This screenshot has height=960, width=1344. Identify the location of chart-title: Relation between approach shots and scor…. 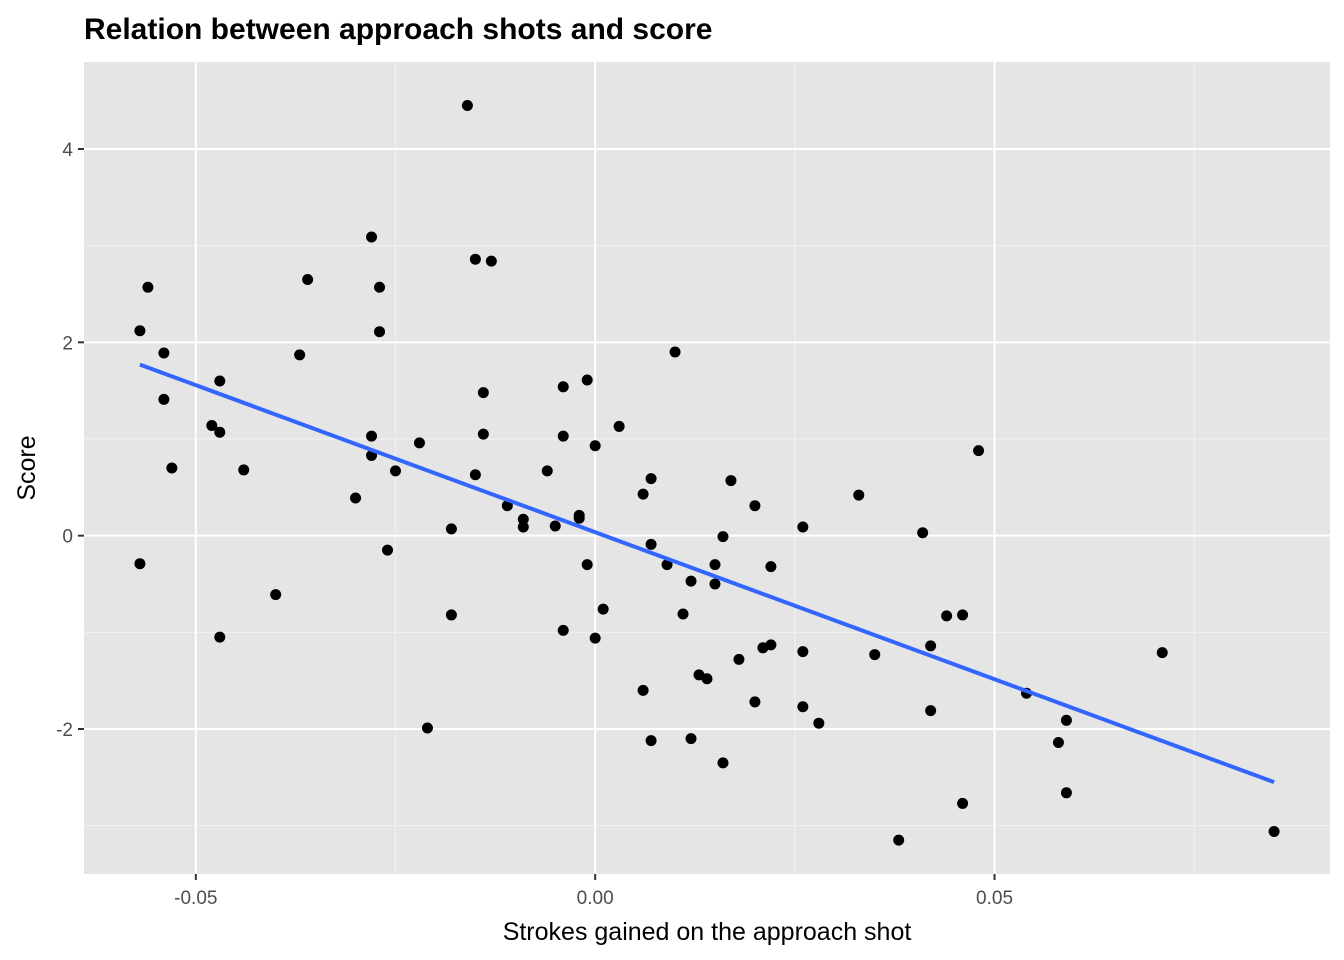
(398, 29).